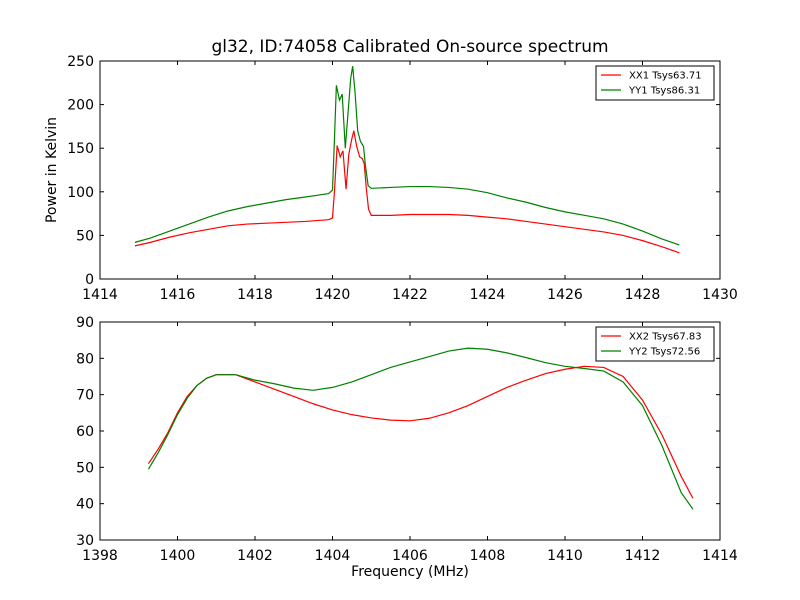 The image size is (800, 600). Describe the element at coordinates (410, 572) in the screenshot. I see `x-axis-label-bottom: Frequency (MHz)` at that location.